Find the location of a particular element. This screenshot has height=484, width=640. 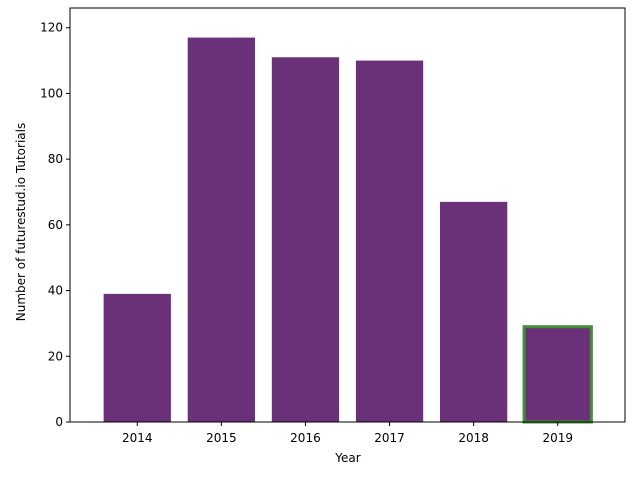

y-tick-label: 120 is located at coordinates (51, 28).